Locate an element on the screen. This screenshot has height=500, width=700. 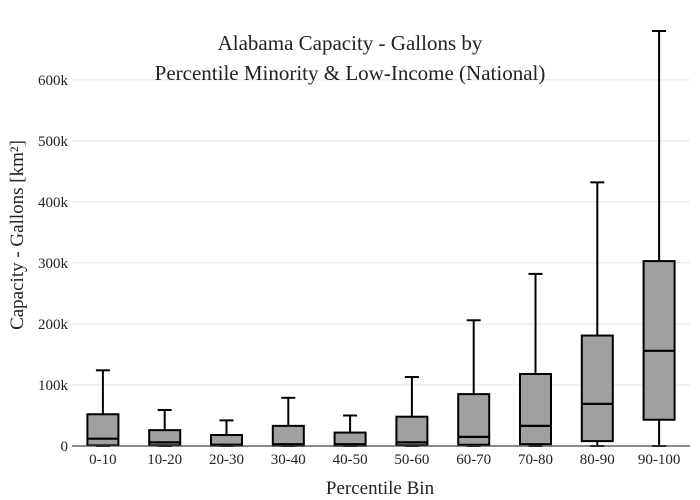
x-tick-label: 70-80 is located at coordinates (535, 460).